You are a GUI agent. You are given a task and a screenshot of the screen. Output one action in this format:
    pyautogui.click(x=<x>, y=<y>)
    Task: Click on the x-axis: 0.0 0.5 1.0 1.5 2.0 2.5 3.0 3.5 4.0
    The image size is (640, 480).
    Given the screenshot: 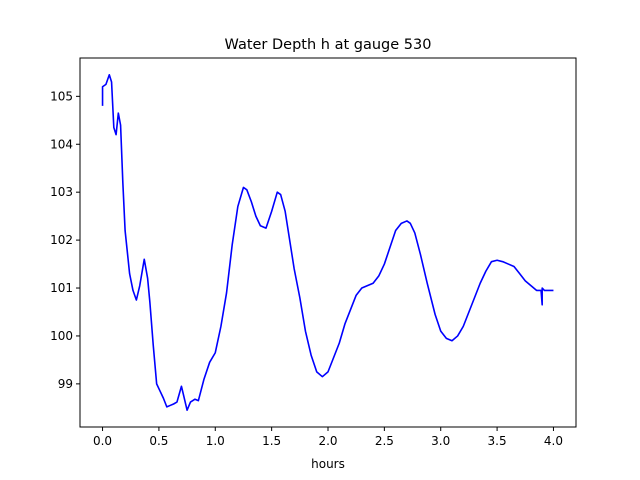 What is the action you would take?
    pyautogui.click(x=328, y=437)
    